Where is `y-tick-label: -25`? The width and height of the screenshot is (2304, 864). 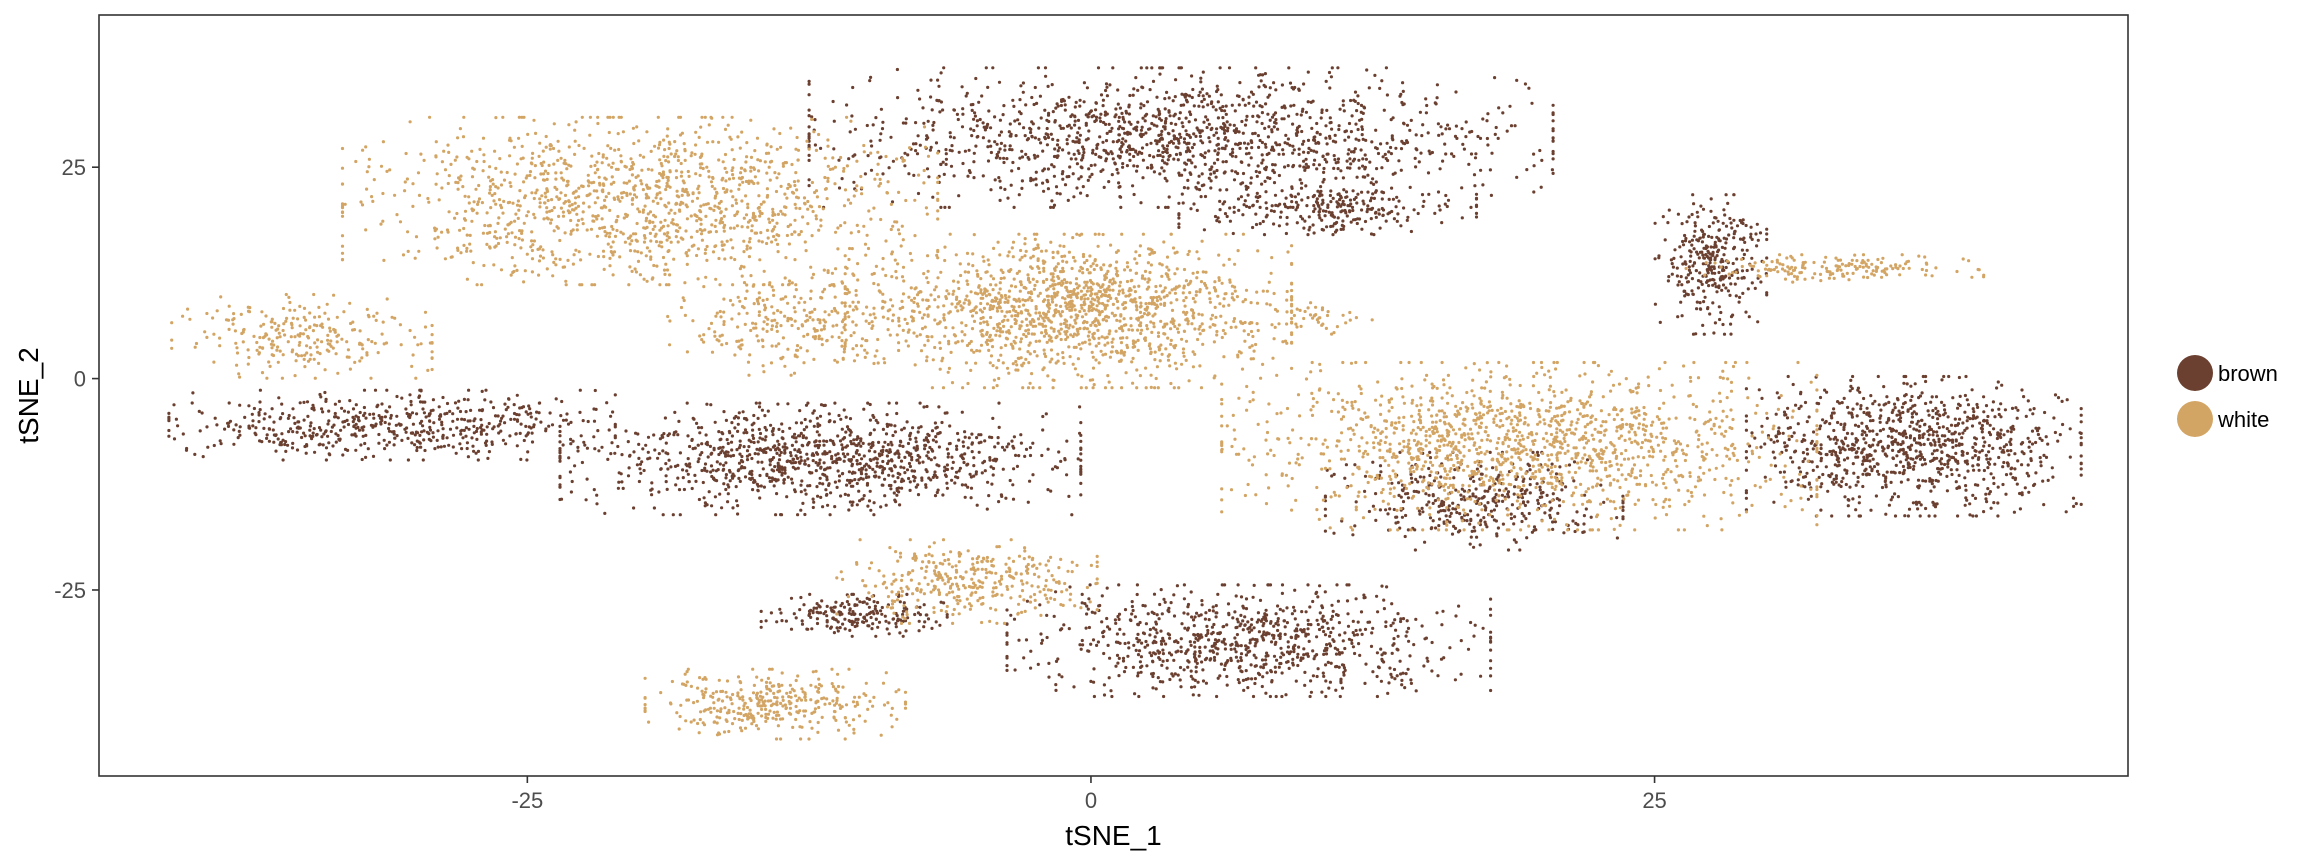
y-tick-label: -25 is located at coordinates (70, 590).